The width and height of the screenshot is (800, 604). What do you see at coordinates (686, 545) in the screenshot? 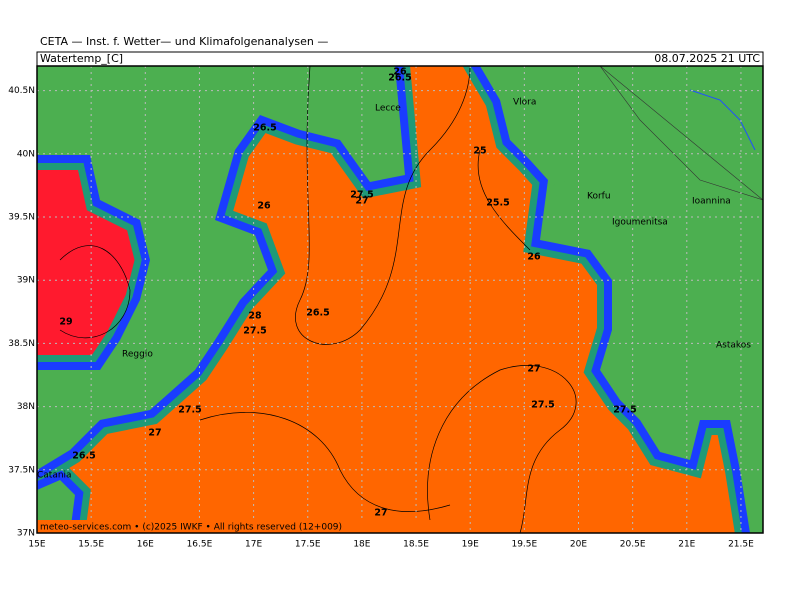
I see `lon-label: 21E` at bounding box center [686, 545].